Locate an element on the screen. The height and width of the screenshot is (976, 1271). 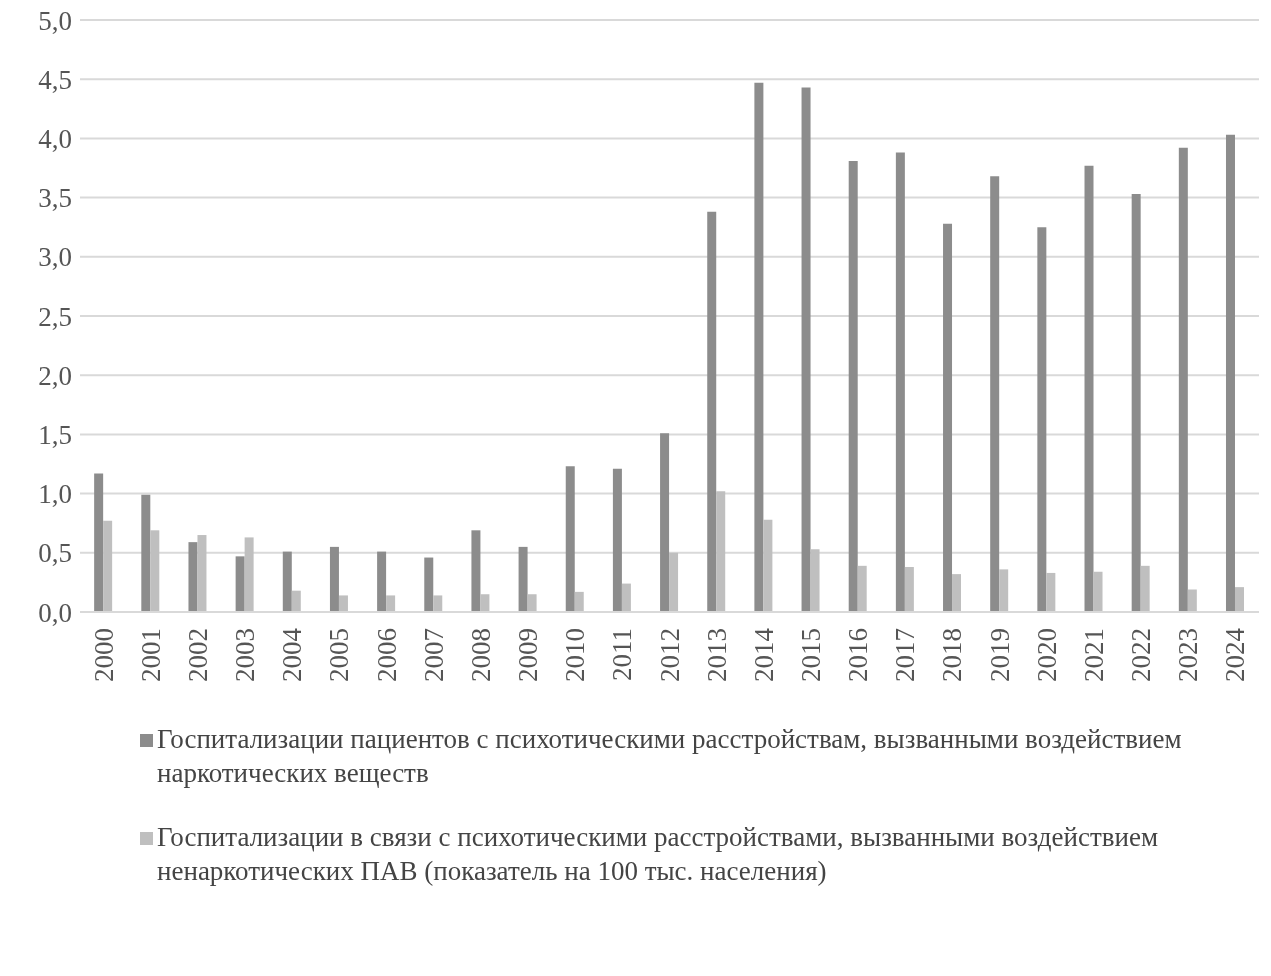
y-tick-label: 1,5 is located at coordinates (55, 434).